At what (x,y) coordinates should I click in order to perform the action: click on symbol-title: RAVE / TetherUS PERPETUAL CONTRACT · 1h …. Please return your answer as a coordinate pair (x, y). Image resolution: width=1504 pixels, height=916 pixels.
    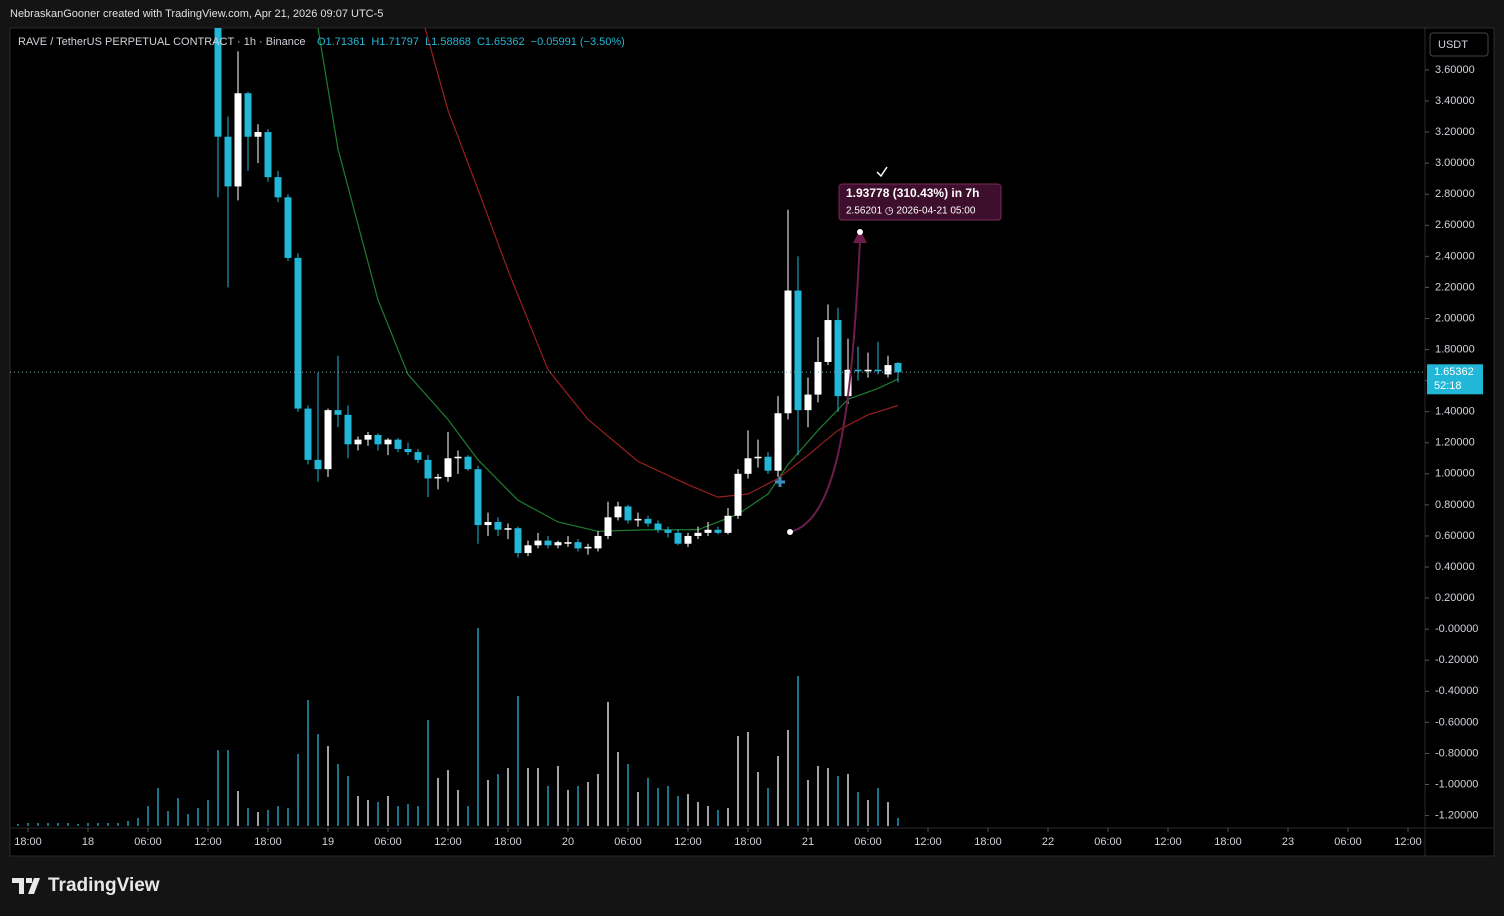
    Looking at the image, I should click on (162, 42).